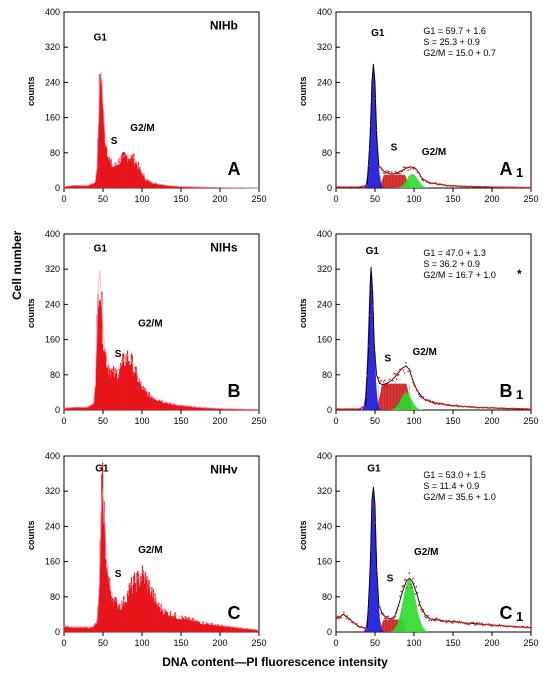 This screenshot has width=550, height=685. What do you see at coordinates (506, 613) in the screenshot?
I see `panel-letter: C` at bounding box center [506, 613].